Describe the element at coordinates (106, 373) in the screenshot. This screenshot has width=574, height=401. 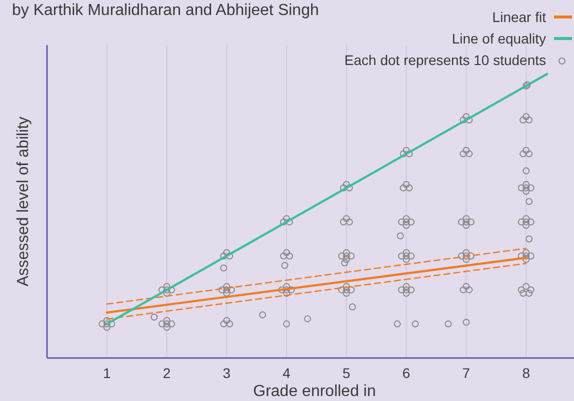
I see `x-tick-label: 1` at that location.